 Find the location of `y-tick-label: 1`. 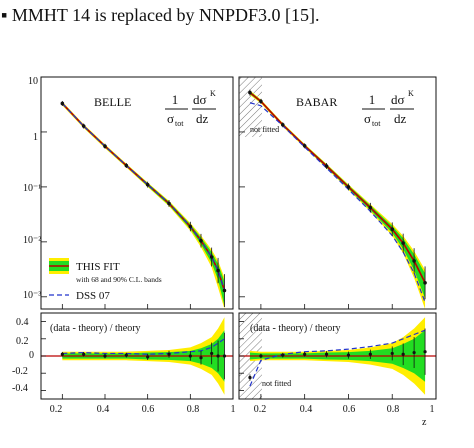

y-tick-label: 1 is located at coordinates (35, 137).